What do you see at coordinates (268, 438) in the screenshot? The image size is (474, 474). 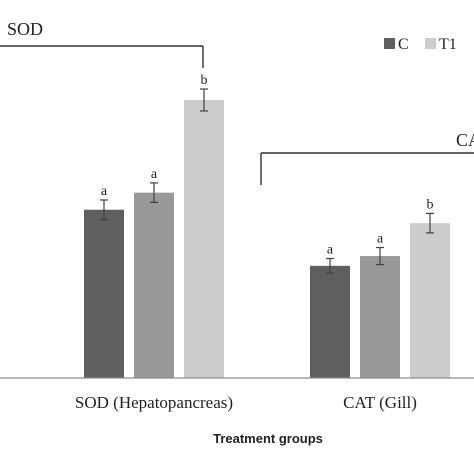 I see `x-axis-title: Treatment groups` at bounding box center [268, 438].